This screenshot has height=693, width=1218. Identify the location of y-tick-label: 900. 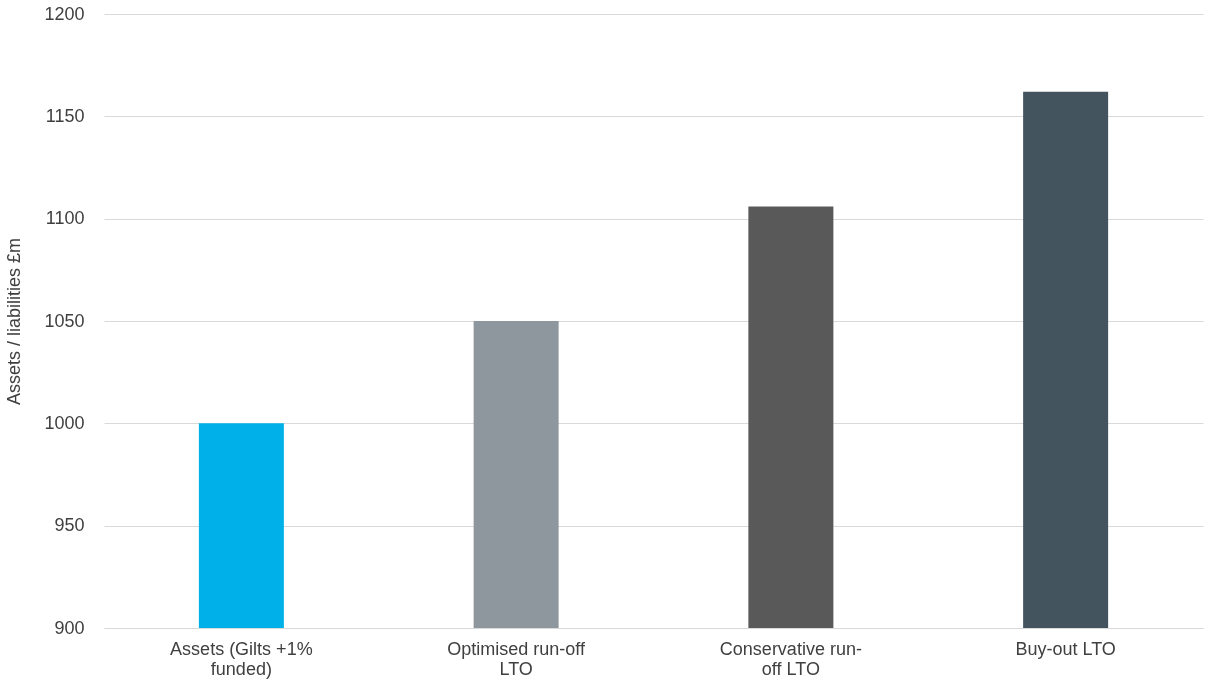
(69, 627).